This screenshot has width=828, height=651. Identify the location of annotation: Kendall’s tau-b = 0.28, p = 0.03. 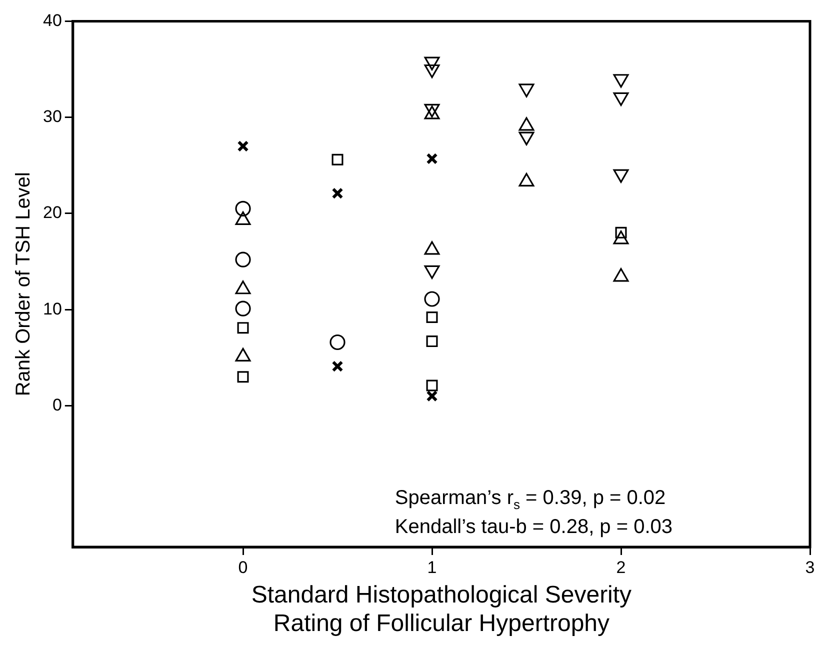
(533, 527).